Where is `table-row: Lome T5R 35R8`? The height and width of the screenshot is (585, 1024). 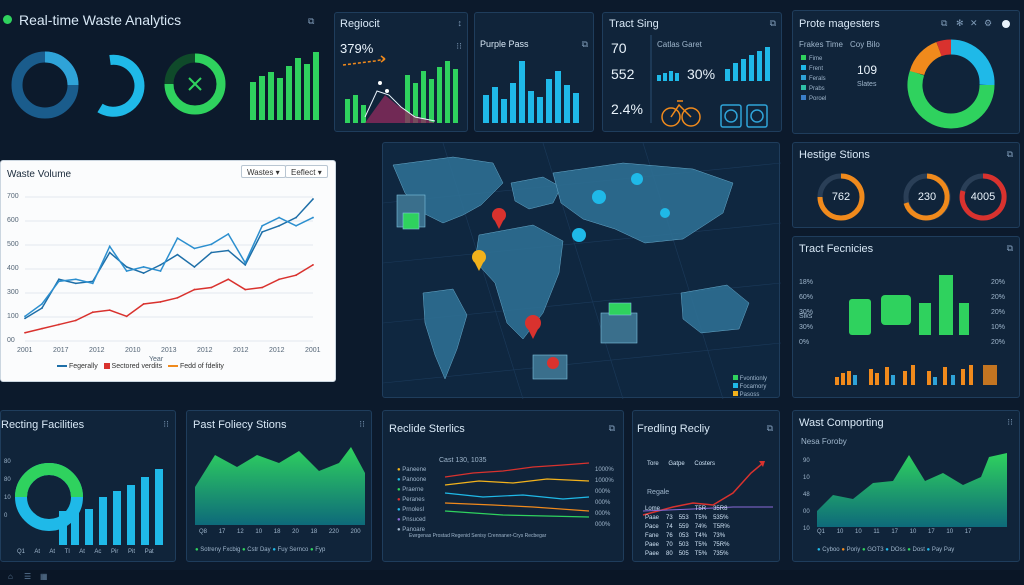
table-row: Lome T5R 35R8 is located at coordinates (690, 509).